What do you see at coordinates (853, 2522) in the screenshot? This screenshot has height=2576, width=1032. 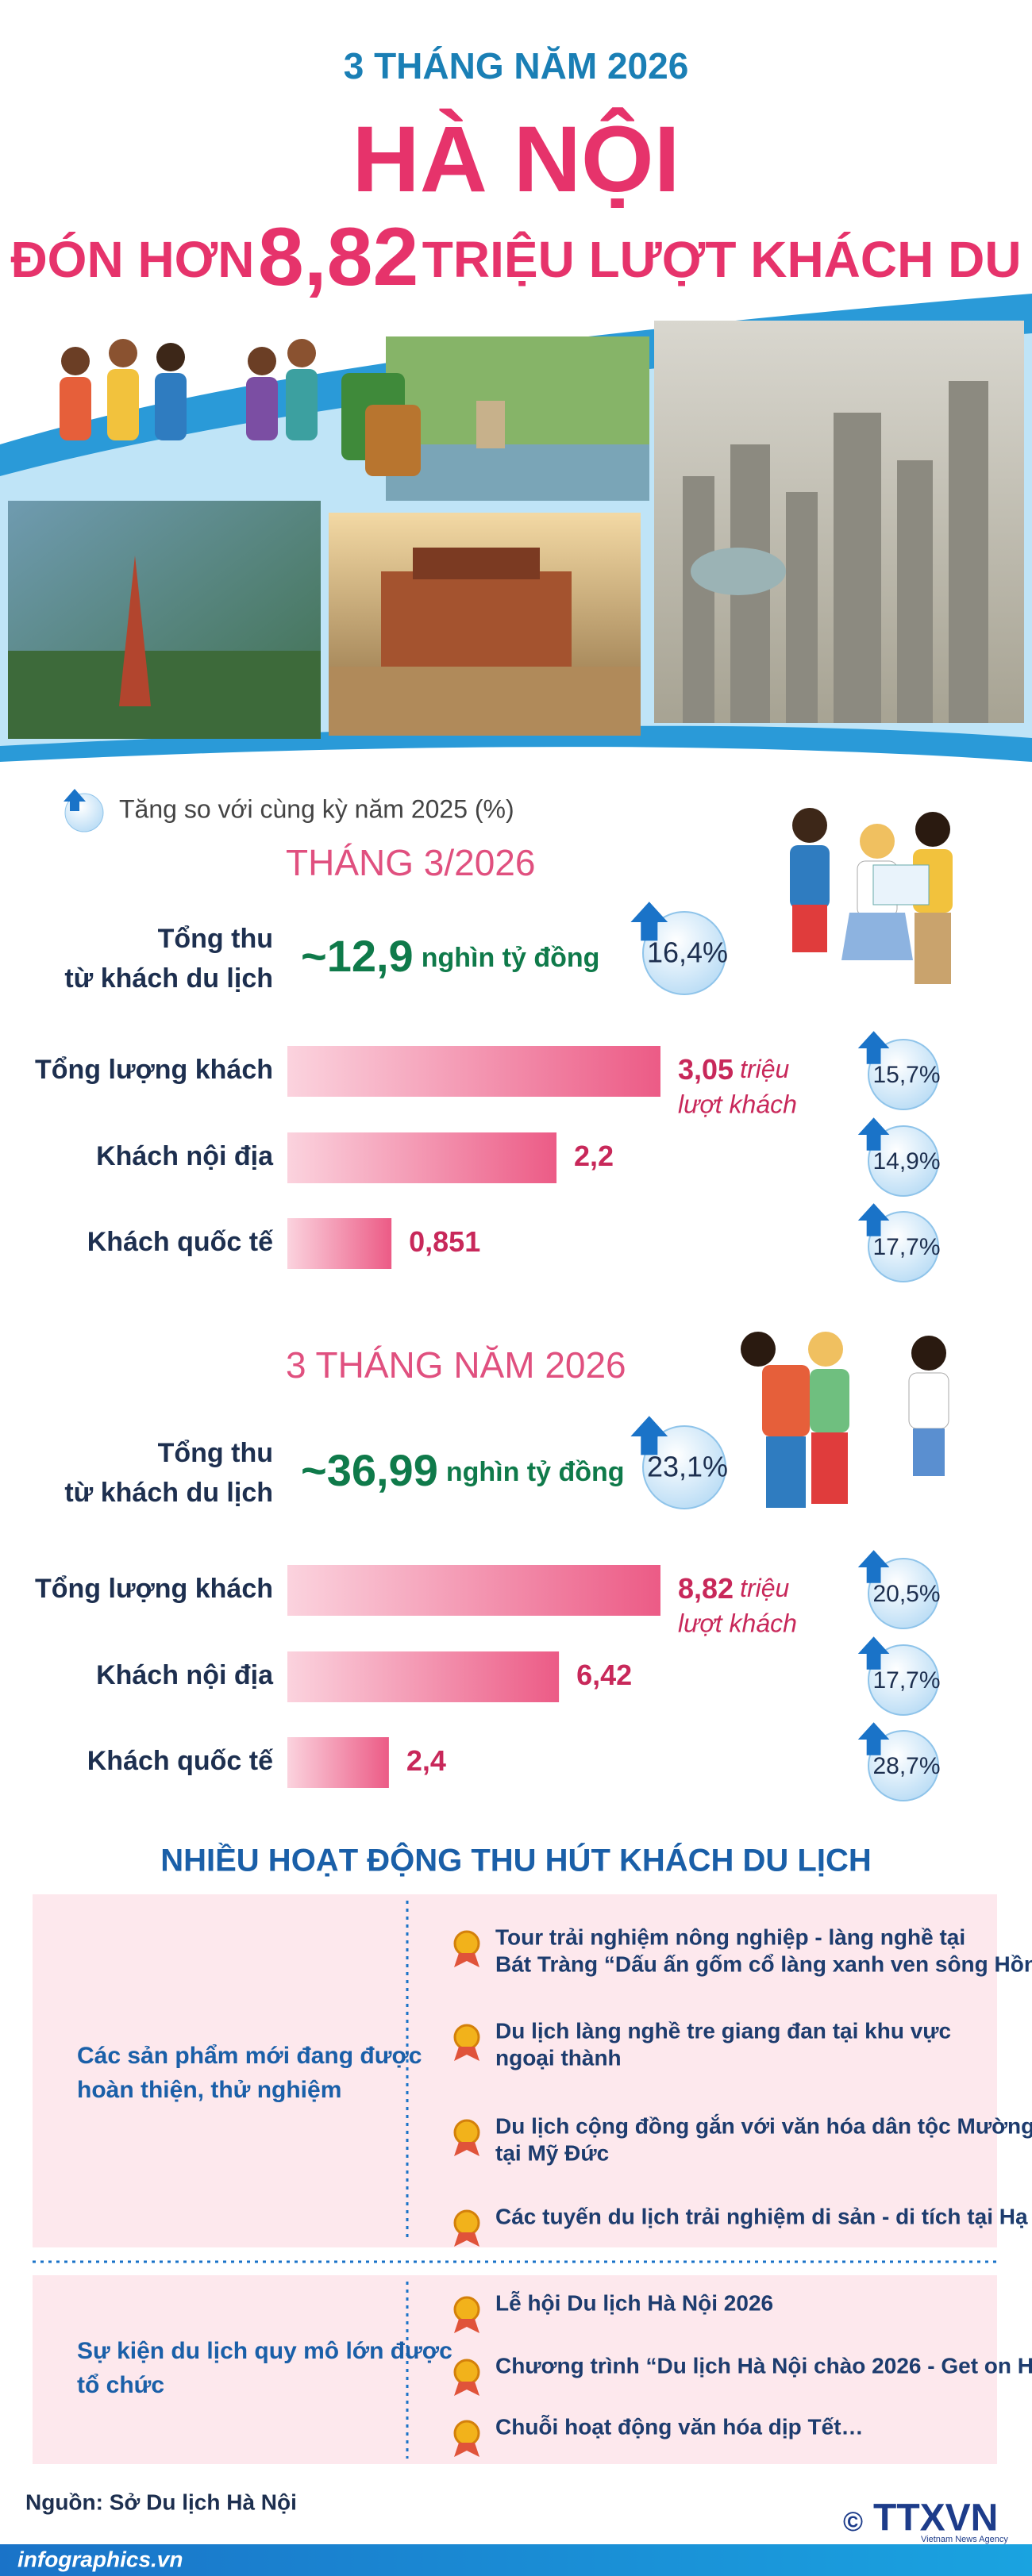 I see `copyright: ©` at bounding box center [853, 2522].